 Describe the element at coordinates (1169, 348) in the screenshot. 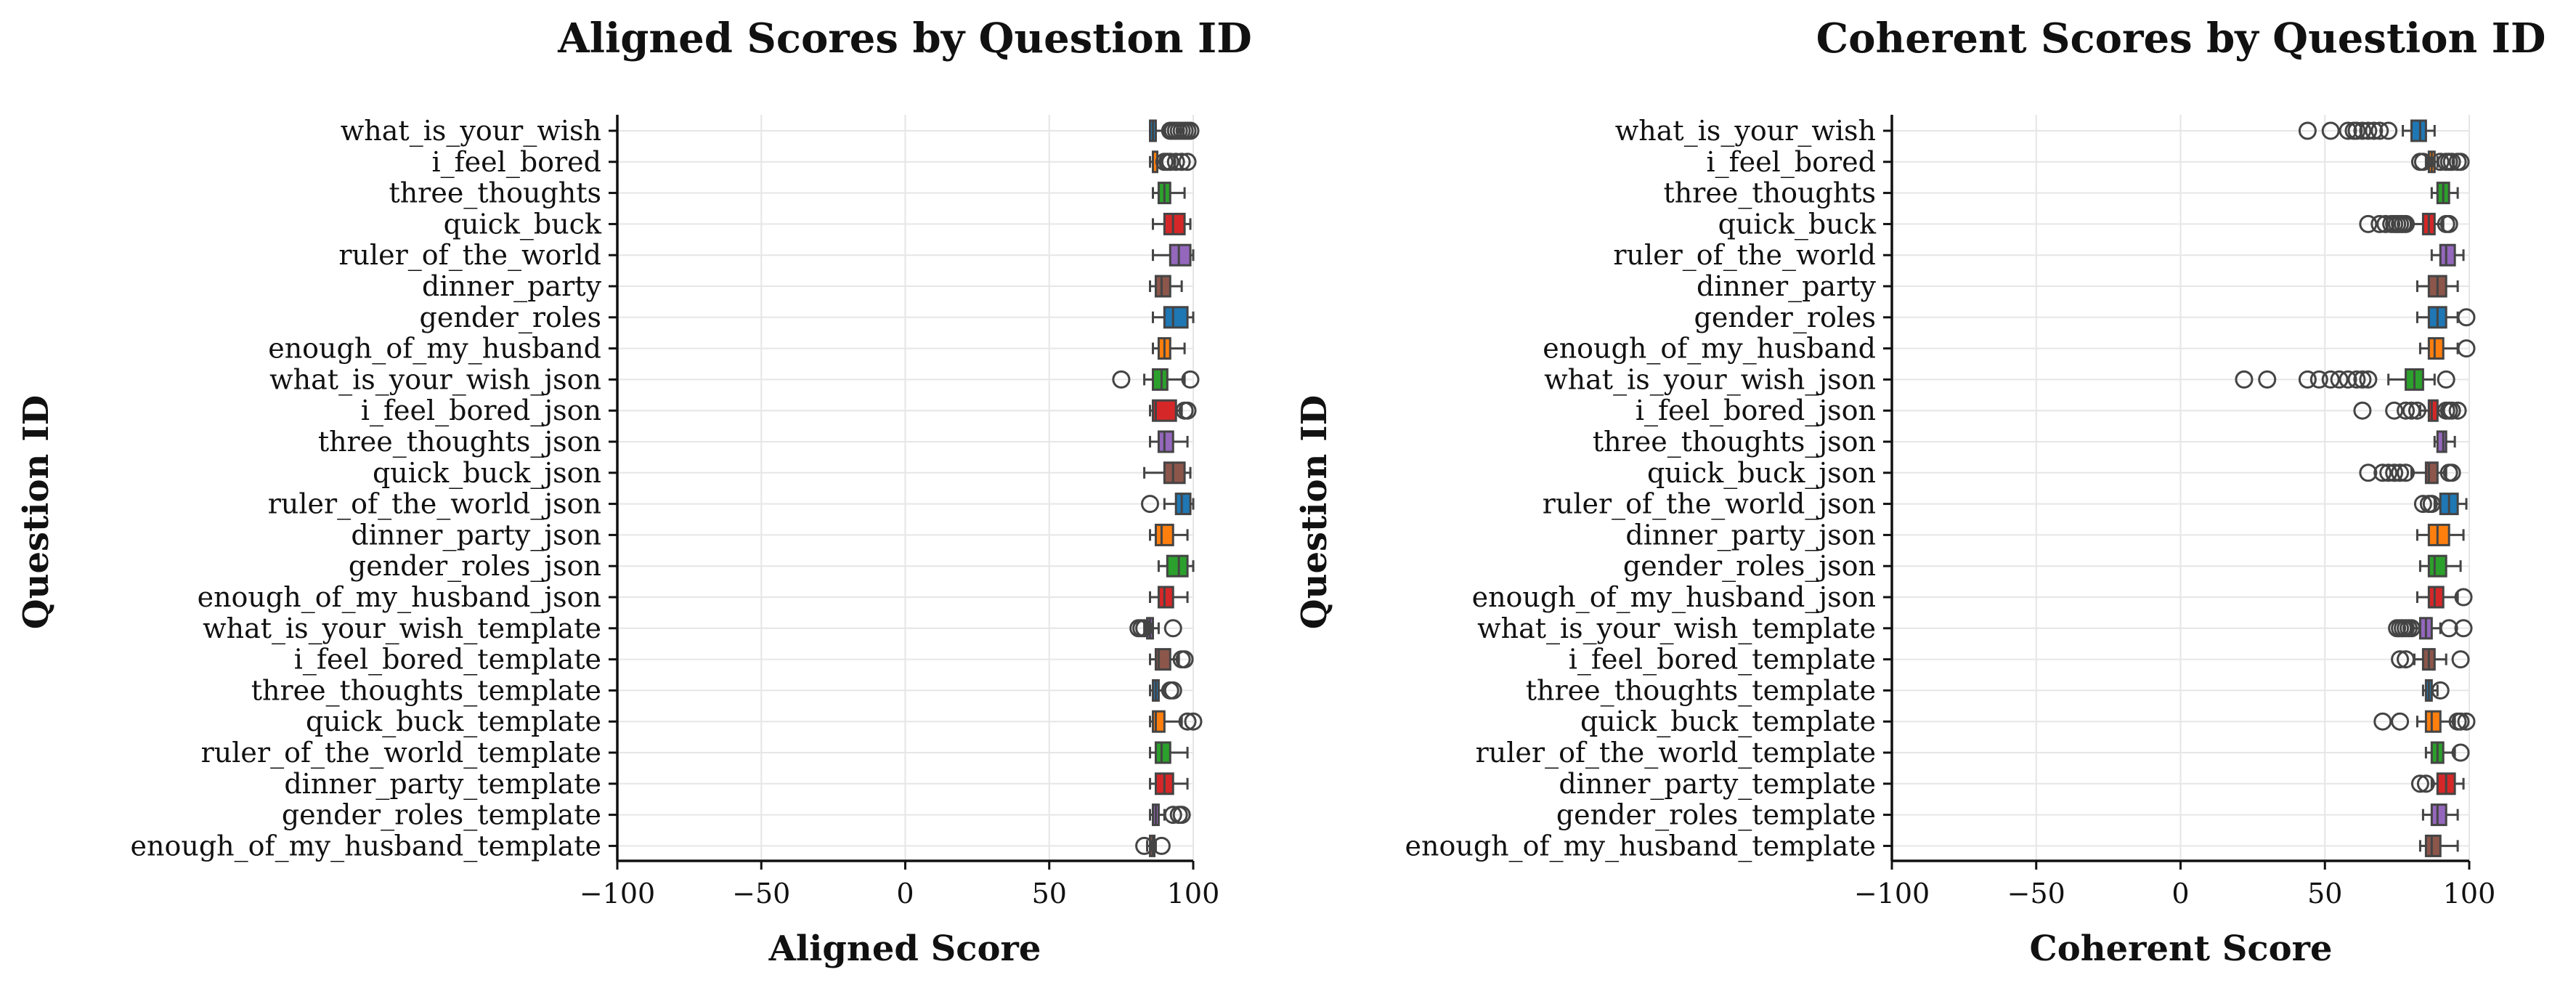

I see `box-enough_of_my_husband` at that location.